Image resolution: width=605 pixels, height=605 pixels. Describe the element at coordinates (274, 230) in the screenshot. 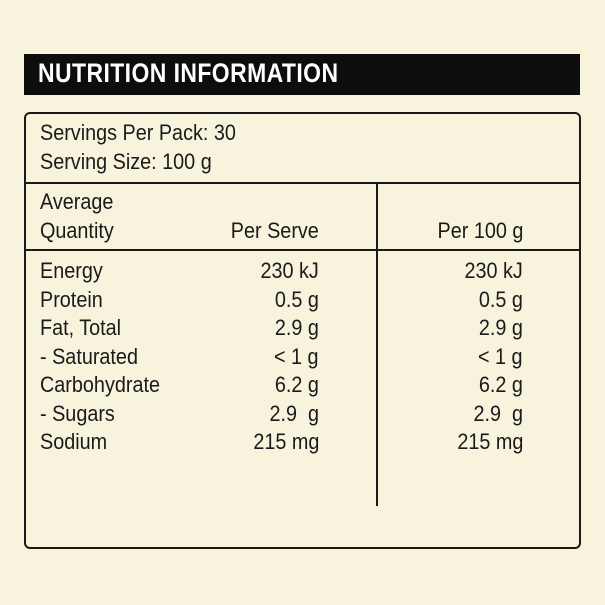

I see `column-header: Per Serve` at that location.